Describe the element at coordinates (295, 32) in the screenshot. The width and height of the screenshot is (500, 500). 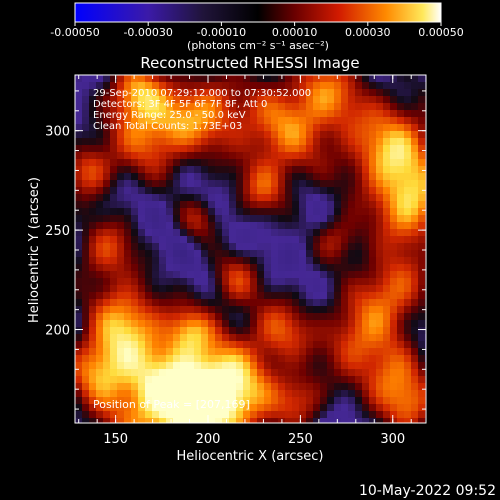
I see `colorbar-tick-label: 0.00010` at that location.